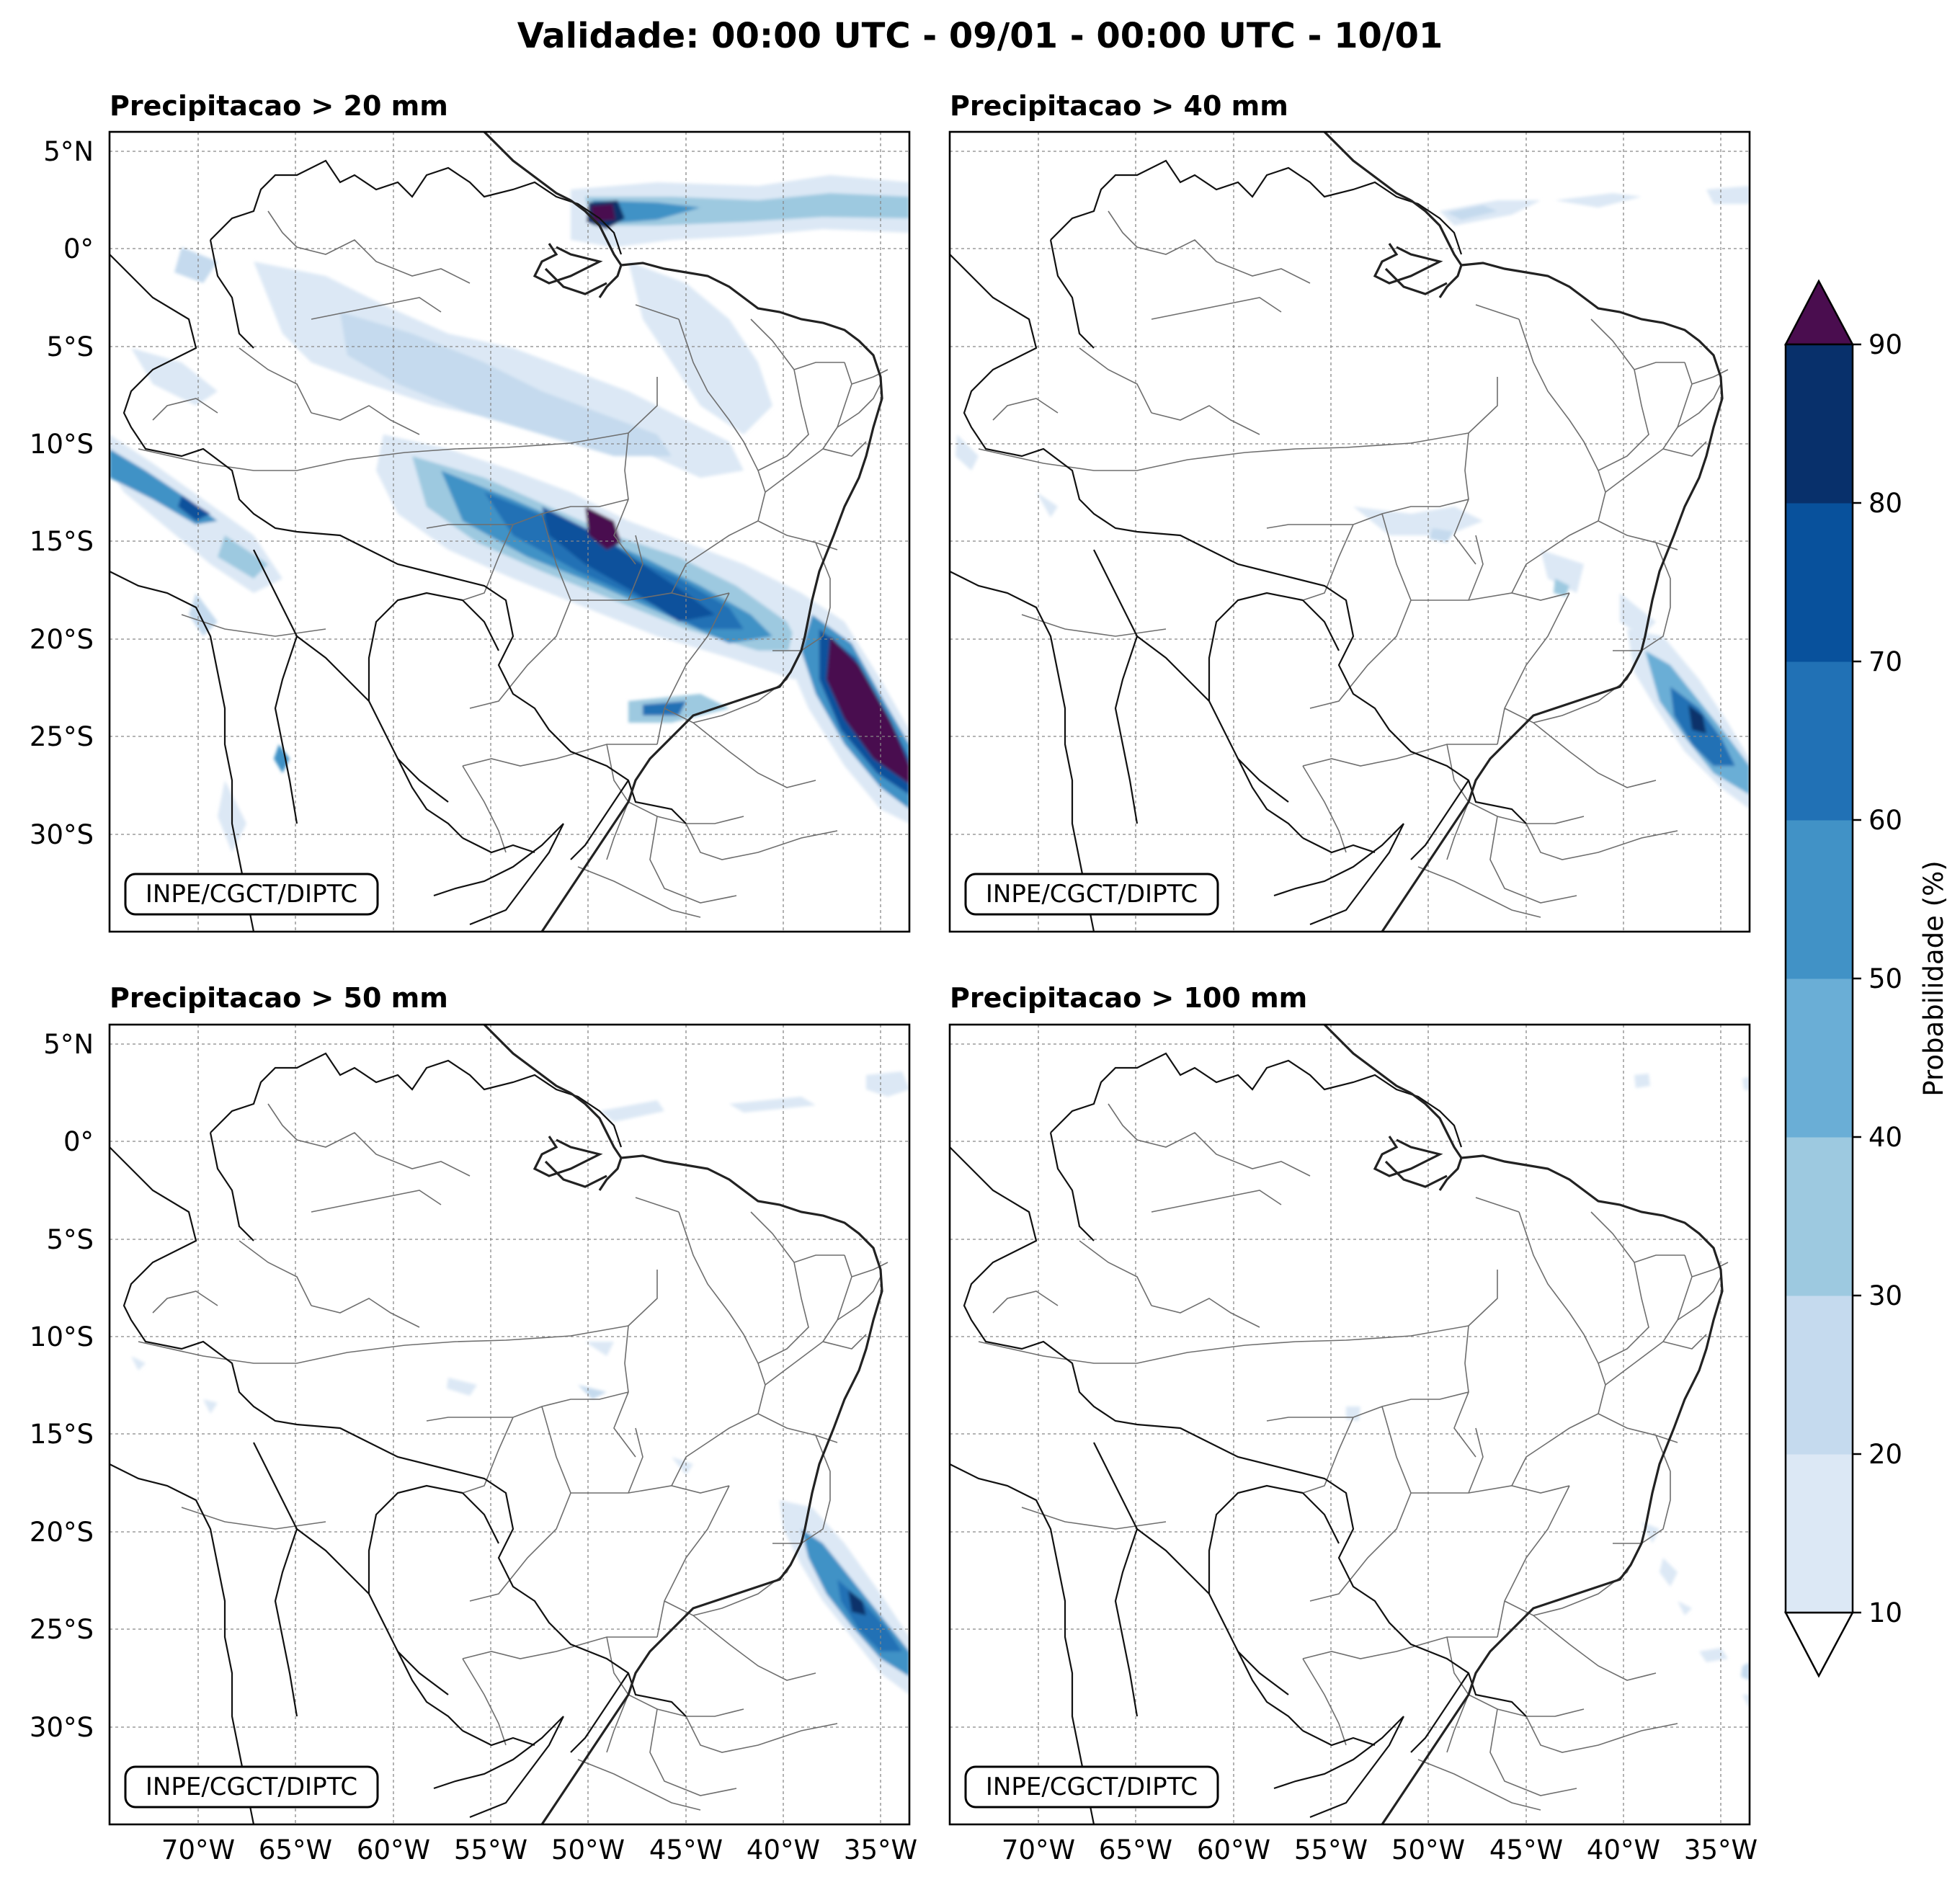 This screenshot has width=1960, height=1877. I want to click on colorbar-under-triangle, so click(1819, 1644).